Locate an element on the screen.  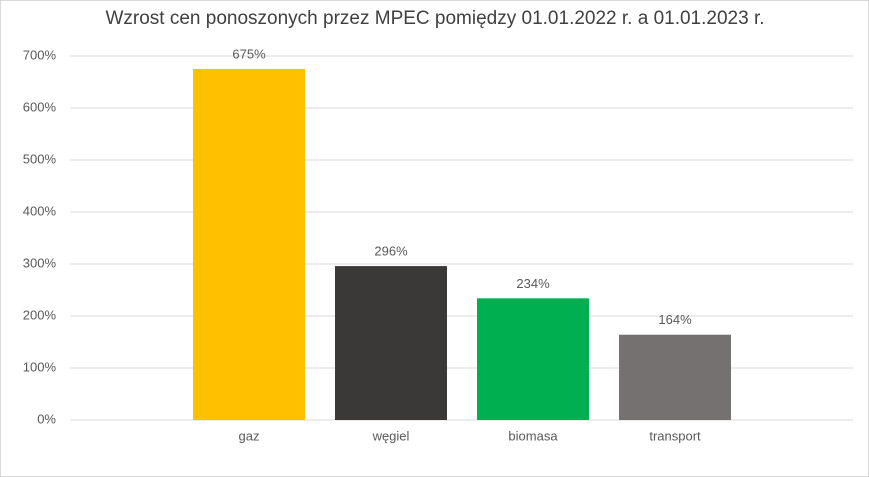
y-tick-label: 700% is located at coordinates (40, 54).